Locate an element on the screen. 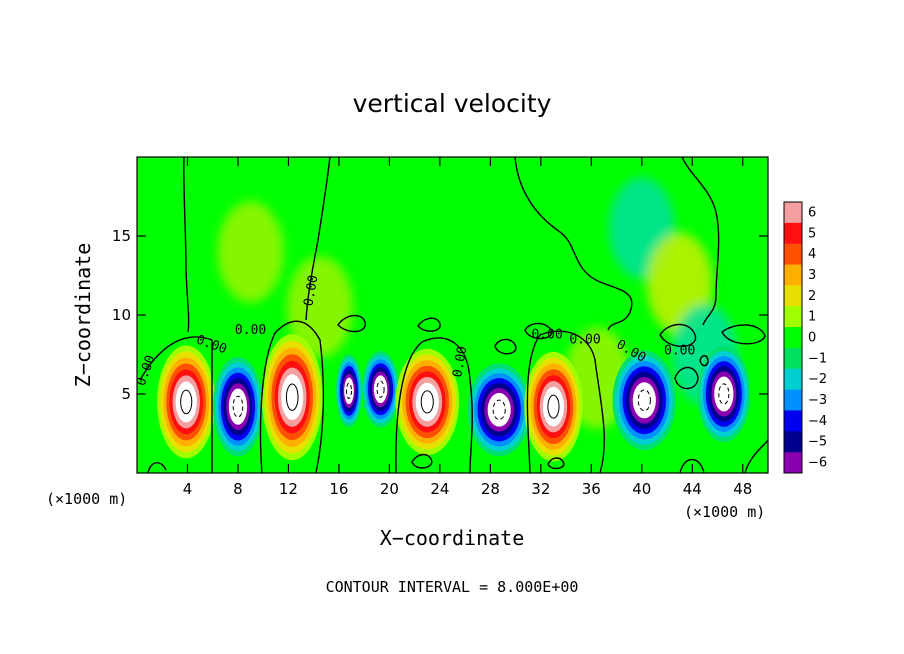  colorbar-tick-label: 6 is located at coordinates (812, 212).